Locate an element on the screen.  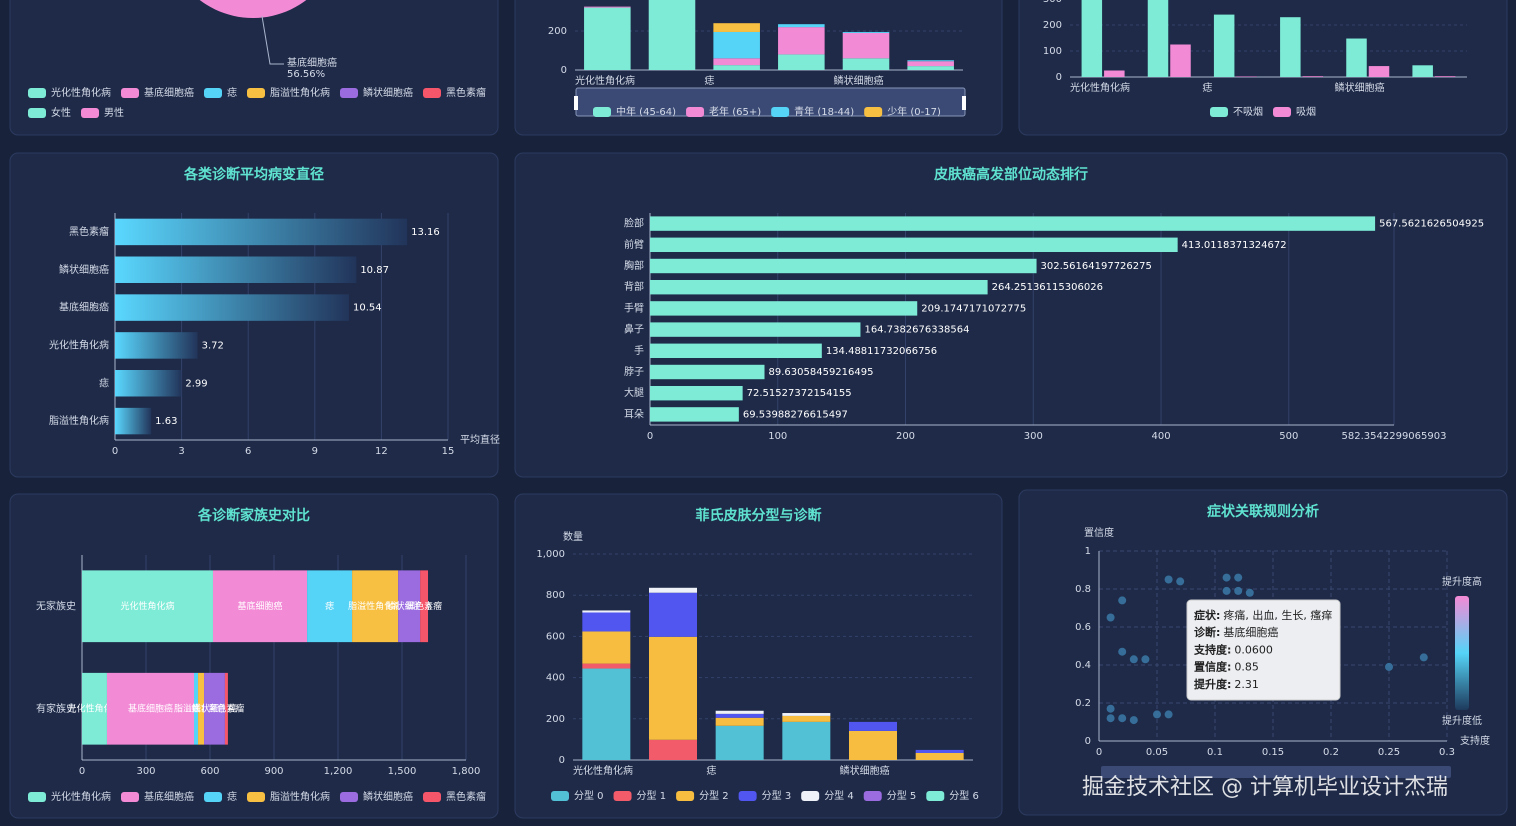
y-tick-label: 鳞状细胞癌 is located at coordinates (84, 269).